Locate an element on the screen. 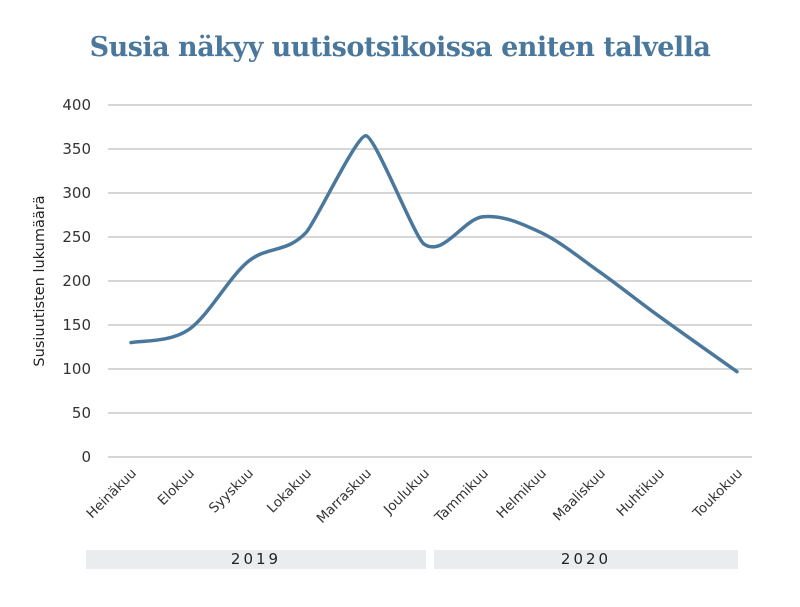 The height and width of the screenshot is (607, 800). year-group-2019: 2019 is located at coordinates (256, 559).